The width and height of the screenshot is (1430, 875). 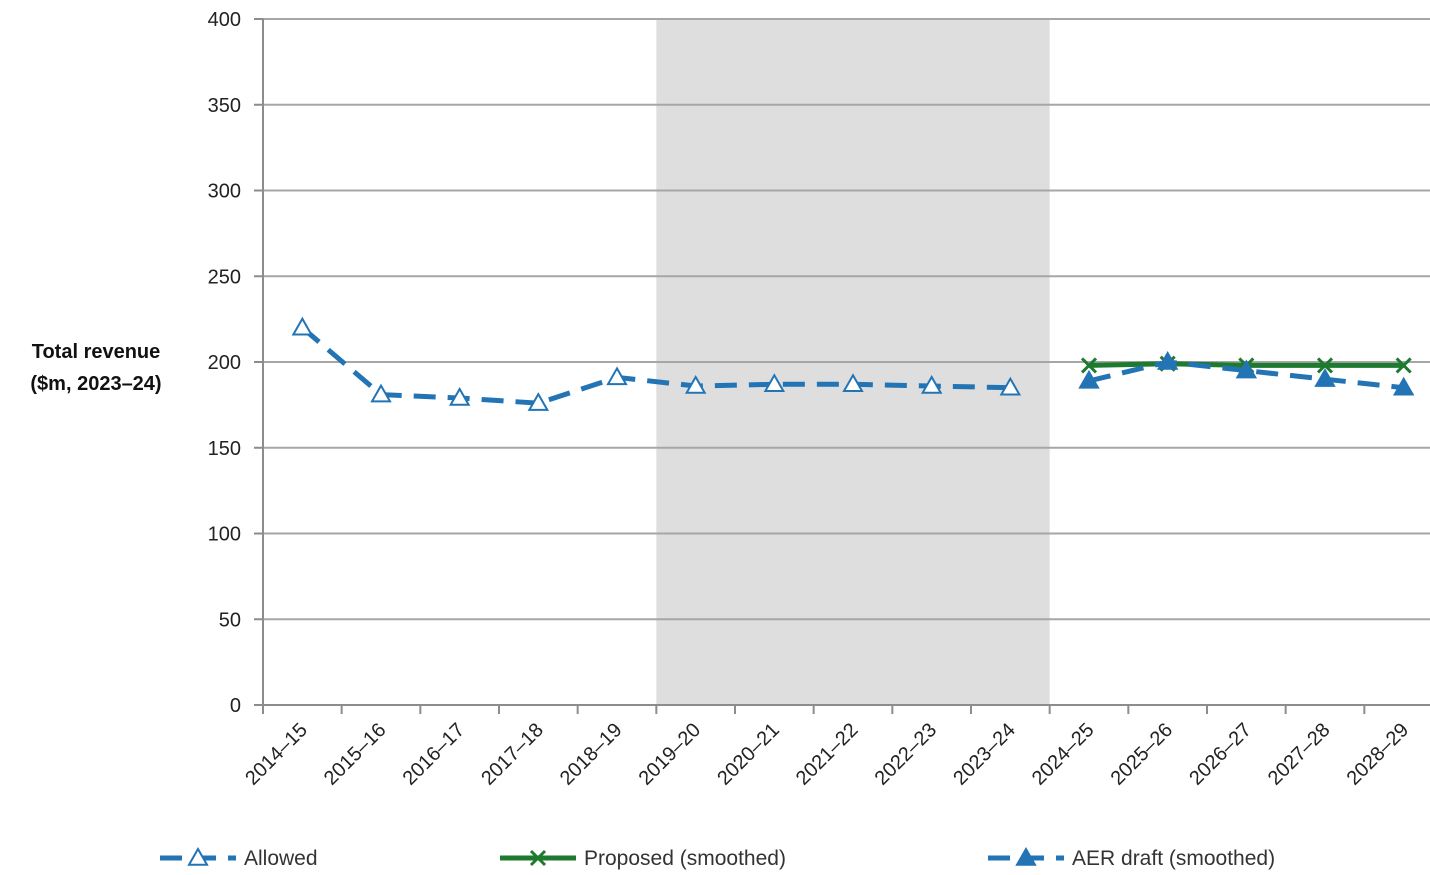 I want to click on legend-item: Proposed (smoothed), so click(x=643, y=858).